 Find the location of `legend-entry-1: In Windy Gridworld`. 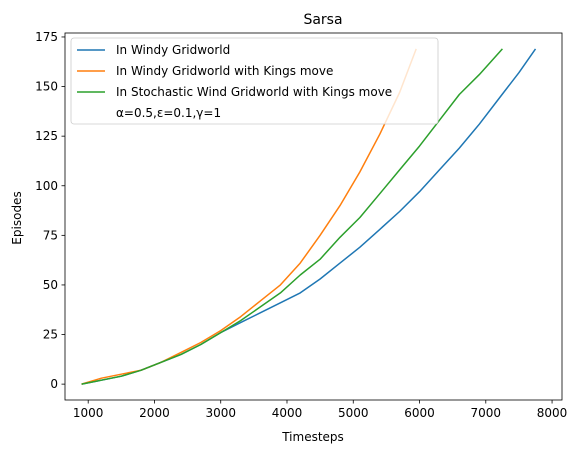

legend-entry-1: In Windy Gridworld is located at coordinates (173, 50).